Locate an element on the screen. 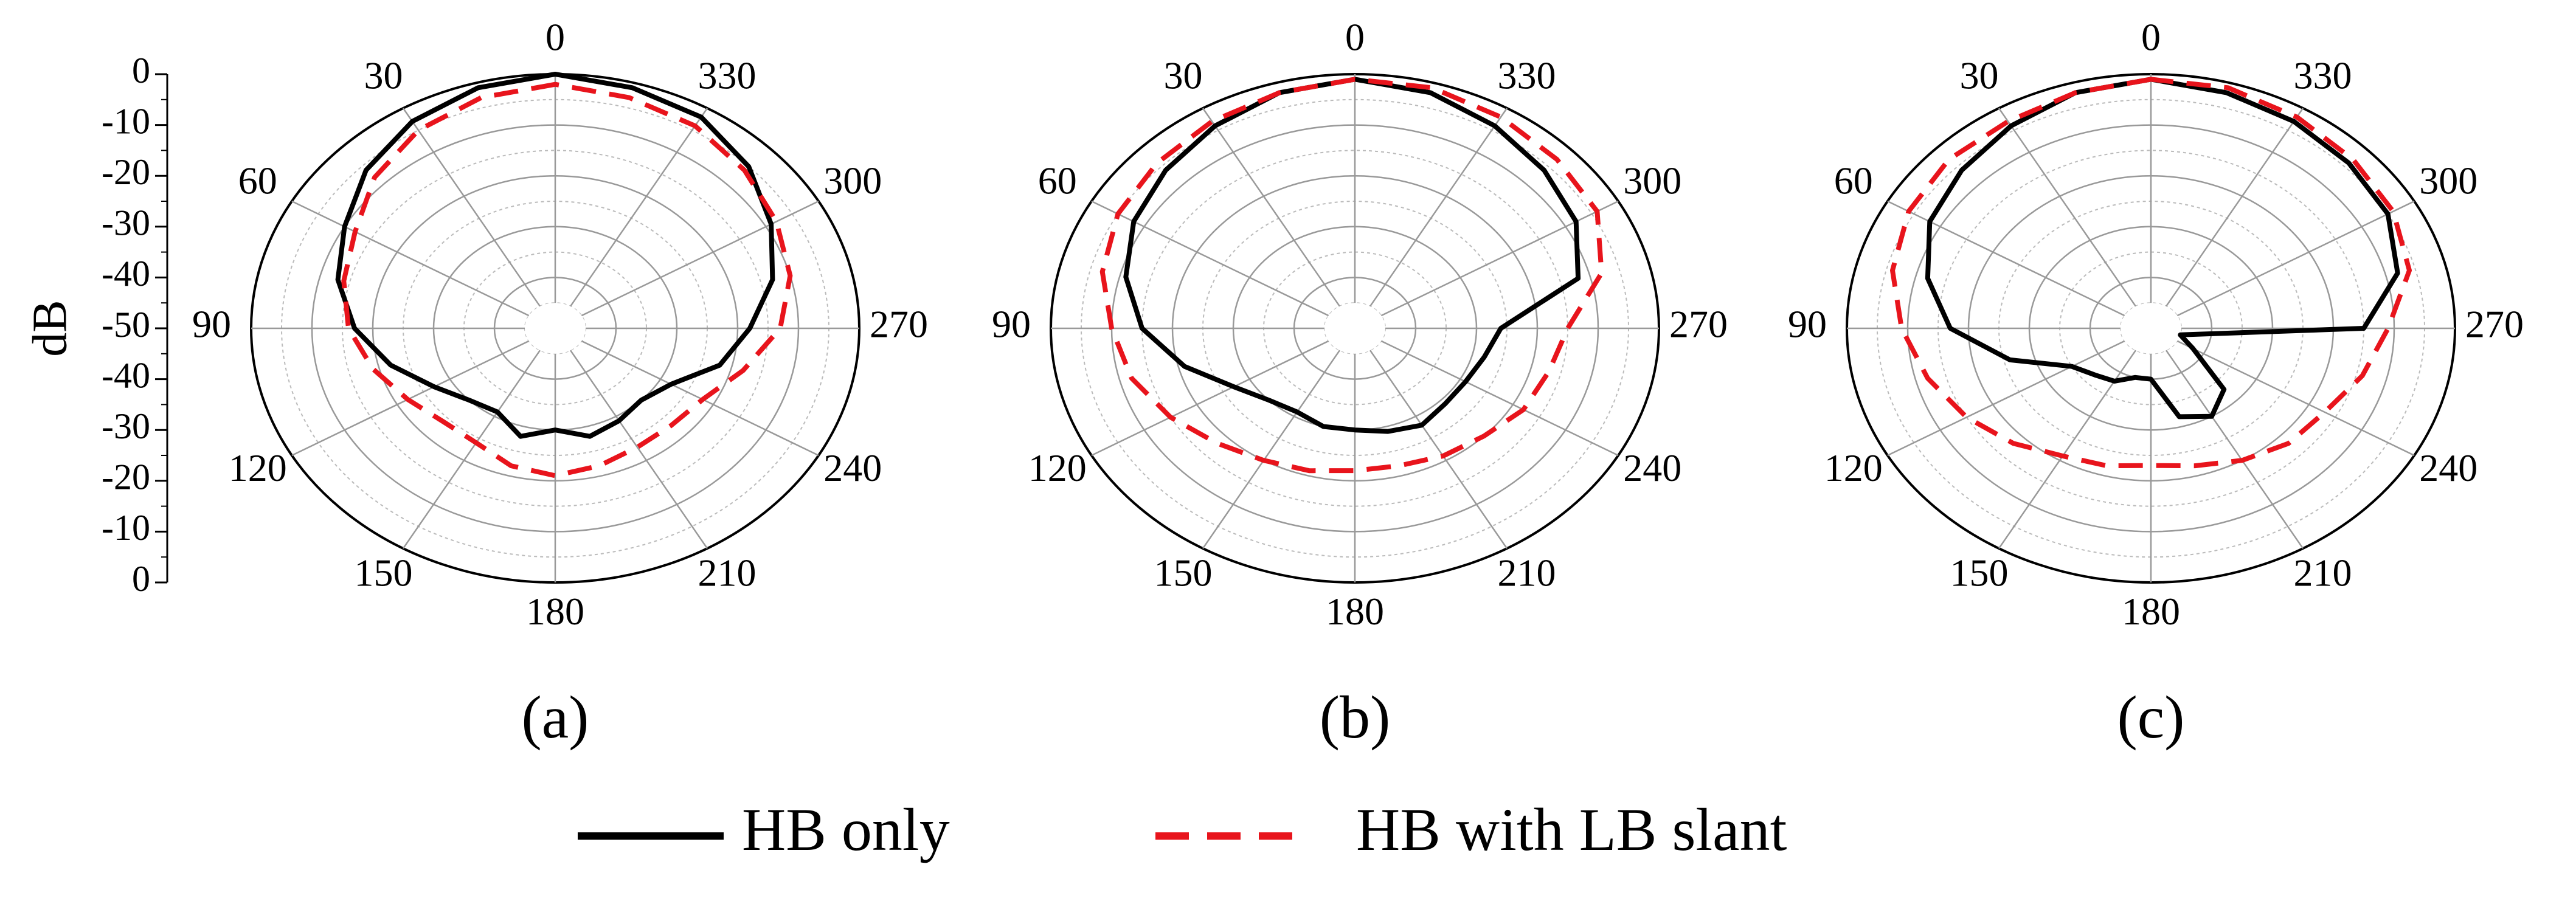 This screenshot has height=898, width=2576. legend-label: HB with LB slant is located at coordinates (1571, 829).